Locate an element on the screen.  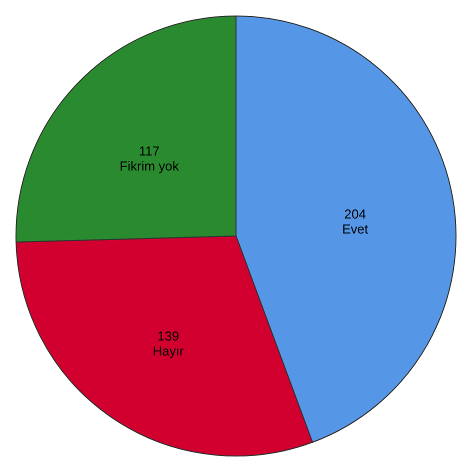
slice-label: Fikrim yok is located at coordinates (150, 166).